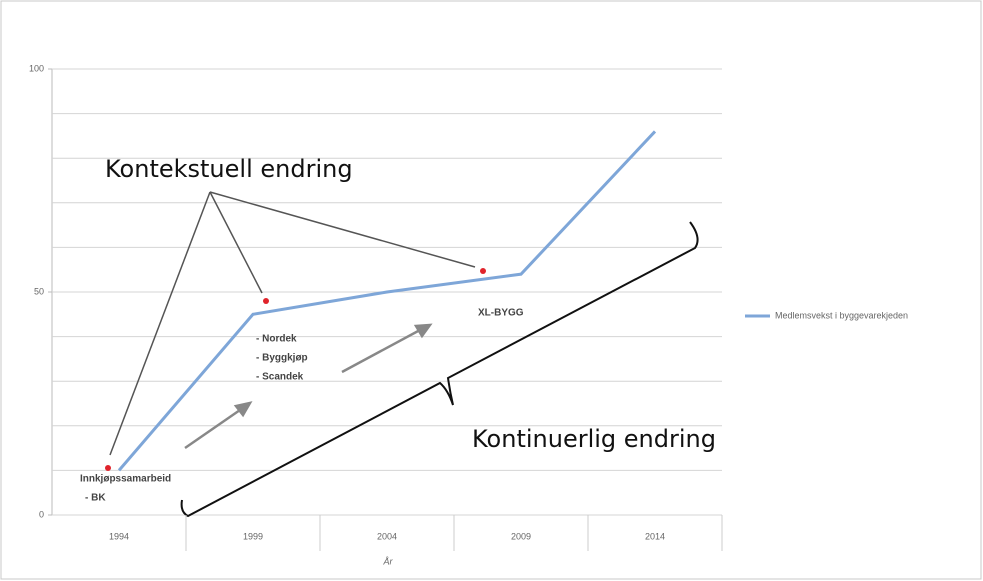  I want to click on red-dots, so click(295, 369).